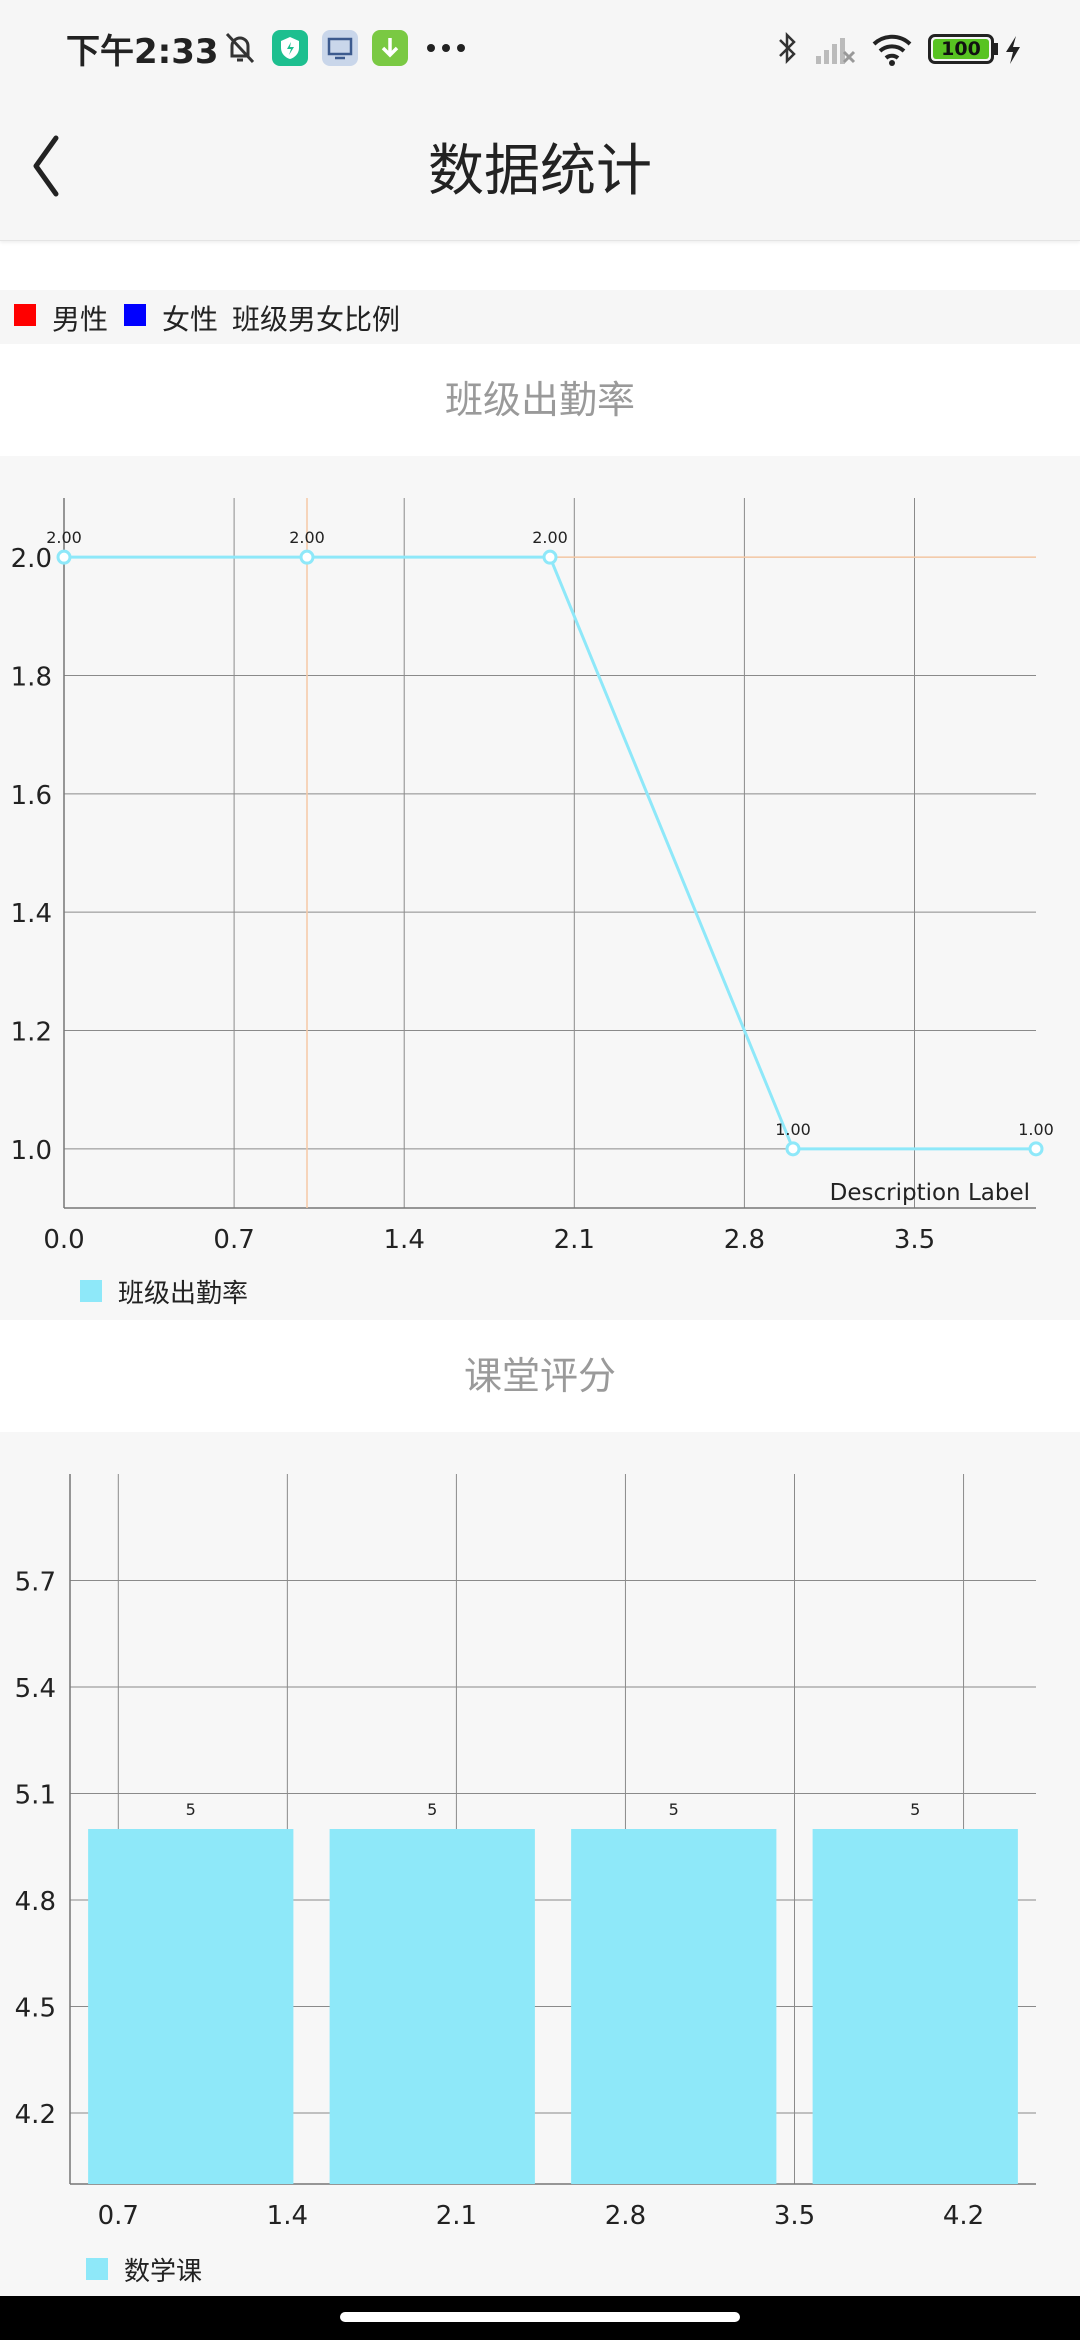  Describe the element at coordinates (930, 1193) in the screenshot. I see `chart-description-label: Description Label` at that location.